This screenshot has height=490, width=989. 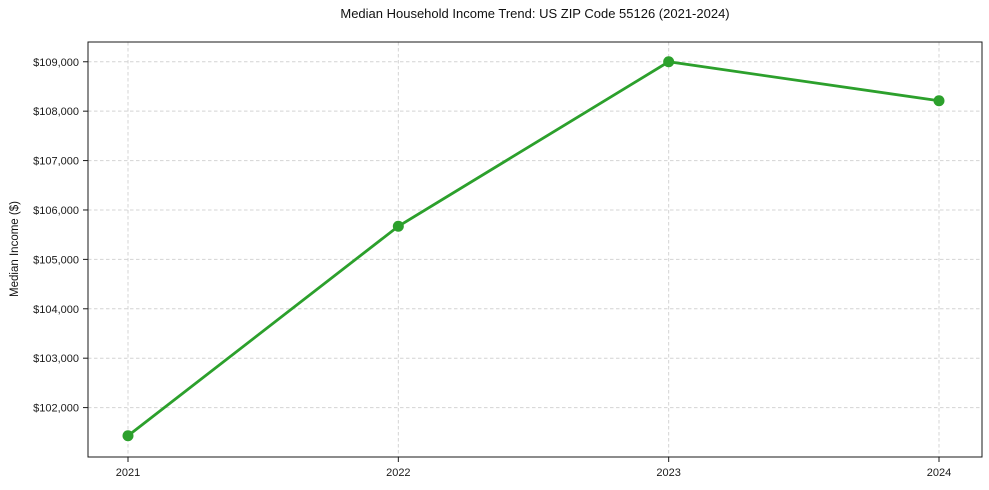 What do you see at coordinates (398, 473) in the screenshot?
I see `x-tick-label: 2022` at bounding box center [398, 473].